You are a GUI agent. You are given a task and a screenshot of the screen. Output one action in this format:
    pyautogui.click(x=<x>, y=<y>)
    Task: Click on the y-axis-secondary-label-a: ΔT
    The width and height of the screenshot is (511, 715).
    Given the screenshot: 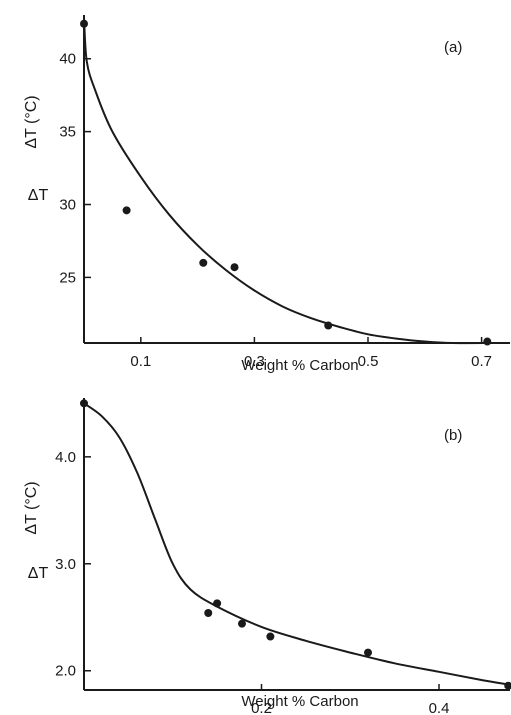 What is the action you would take?
    pyautogui.click(x=38, y=195)
    